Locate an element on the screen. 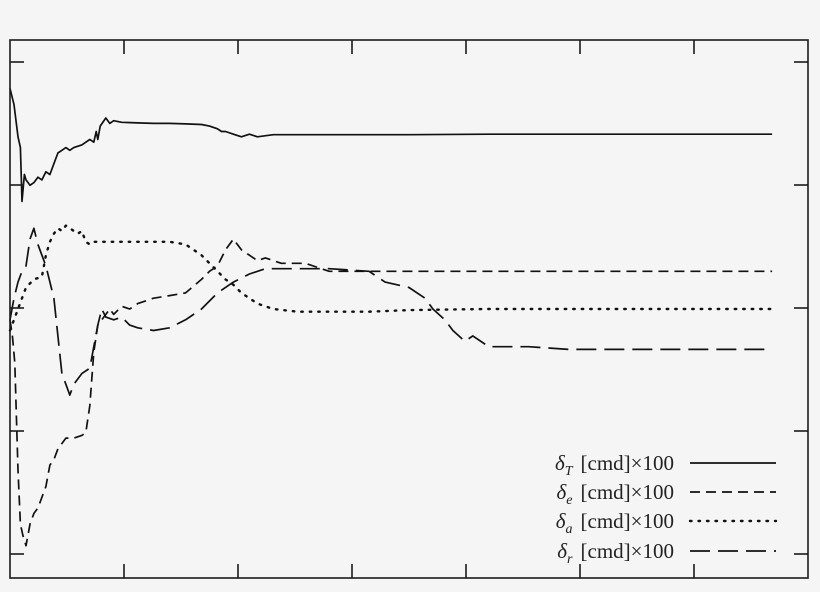 The width and height of the screenshot is (820, 592). legend-label-T: δT [cmd]×100 is located at coordinates (614, 465).